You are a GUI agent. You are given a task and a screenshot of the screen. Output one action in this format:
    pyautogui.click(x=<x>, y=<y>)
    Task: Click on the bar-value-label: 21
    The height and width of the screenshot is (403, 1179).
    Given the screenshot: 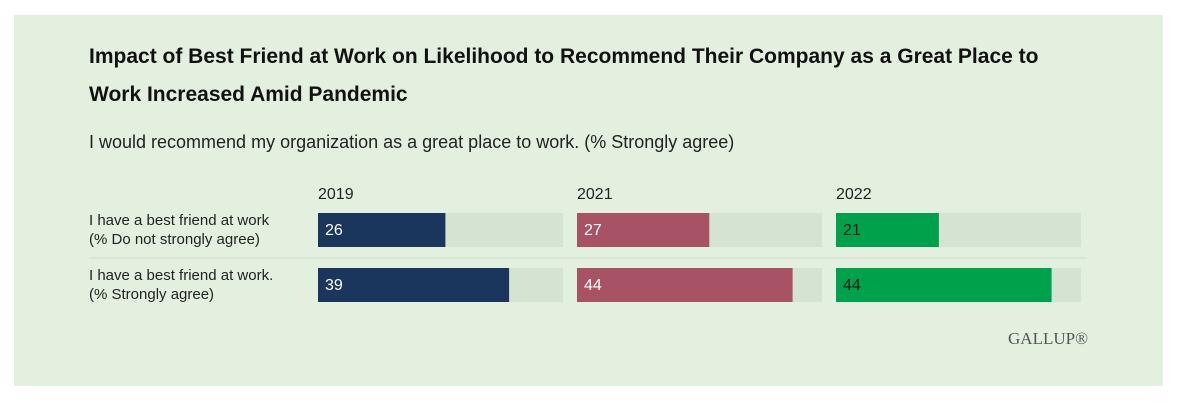 What is the action you would take?
    pyautogui.click(x=852, y=230)
    